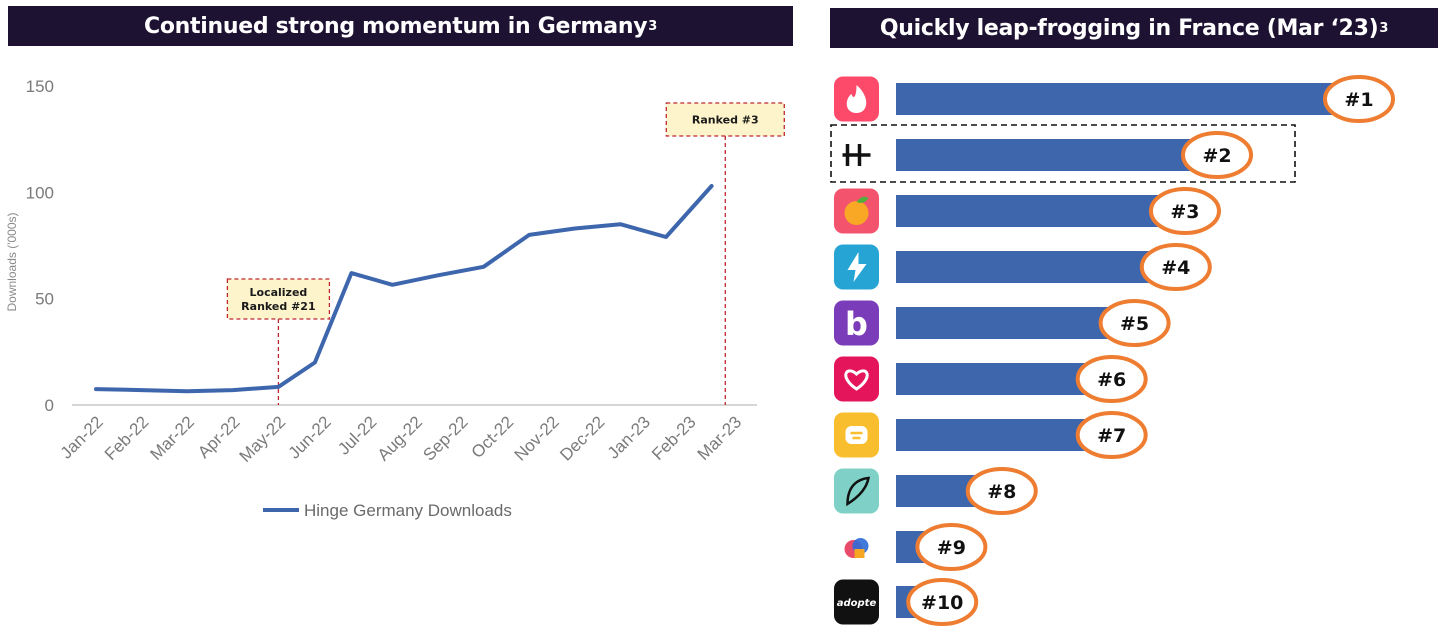  I want to click on y-tick-label: 50, so click(44, 299).